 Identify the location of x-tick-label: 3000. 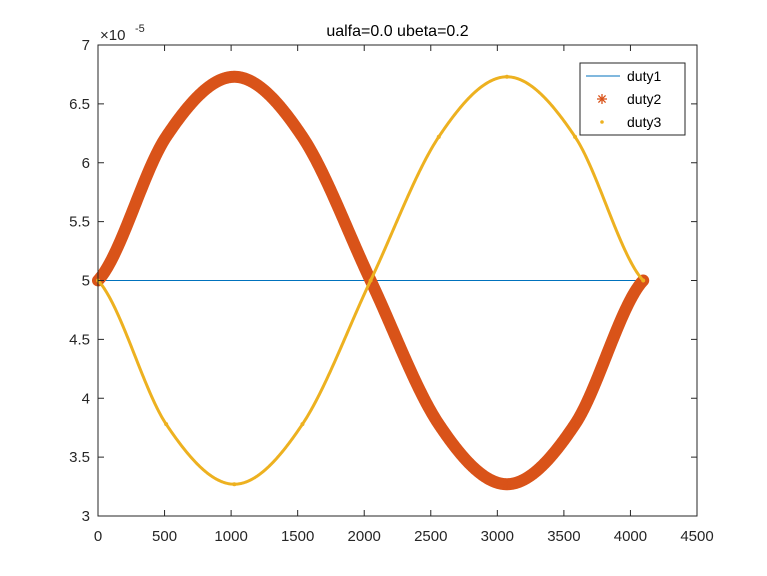
(497, 536).